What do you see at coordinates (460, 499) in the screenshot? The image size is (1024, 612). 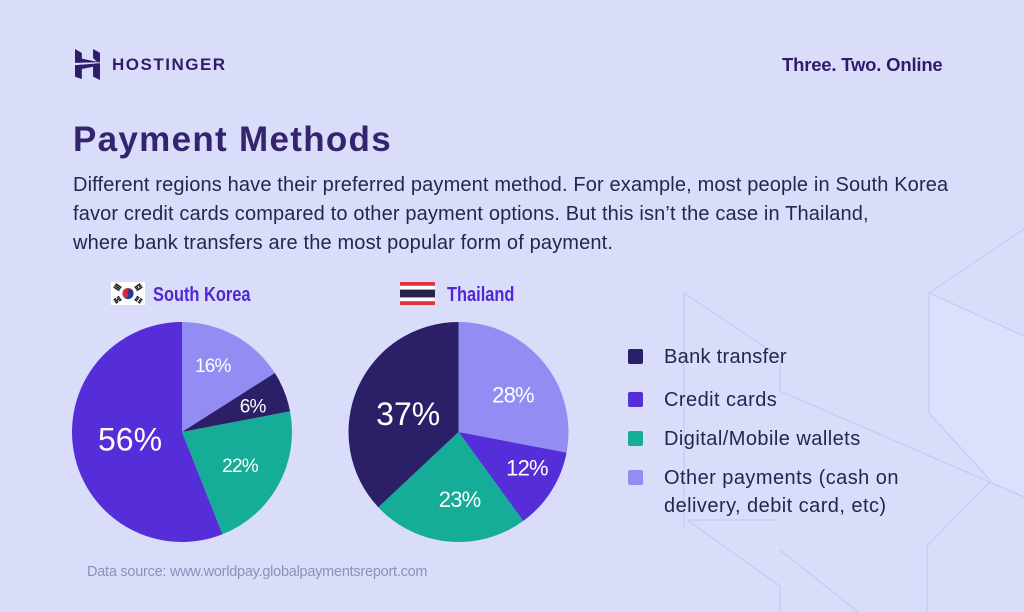 I see `svg-text: 23%` at bounding box center [460, 499].